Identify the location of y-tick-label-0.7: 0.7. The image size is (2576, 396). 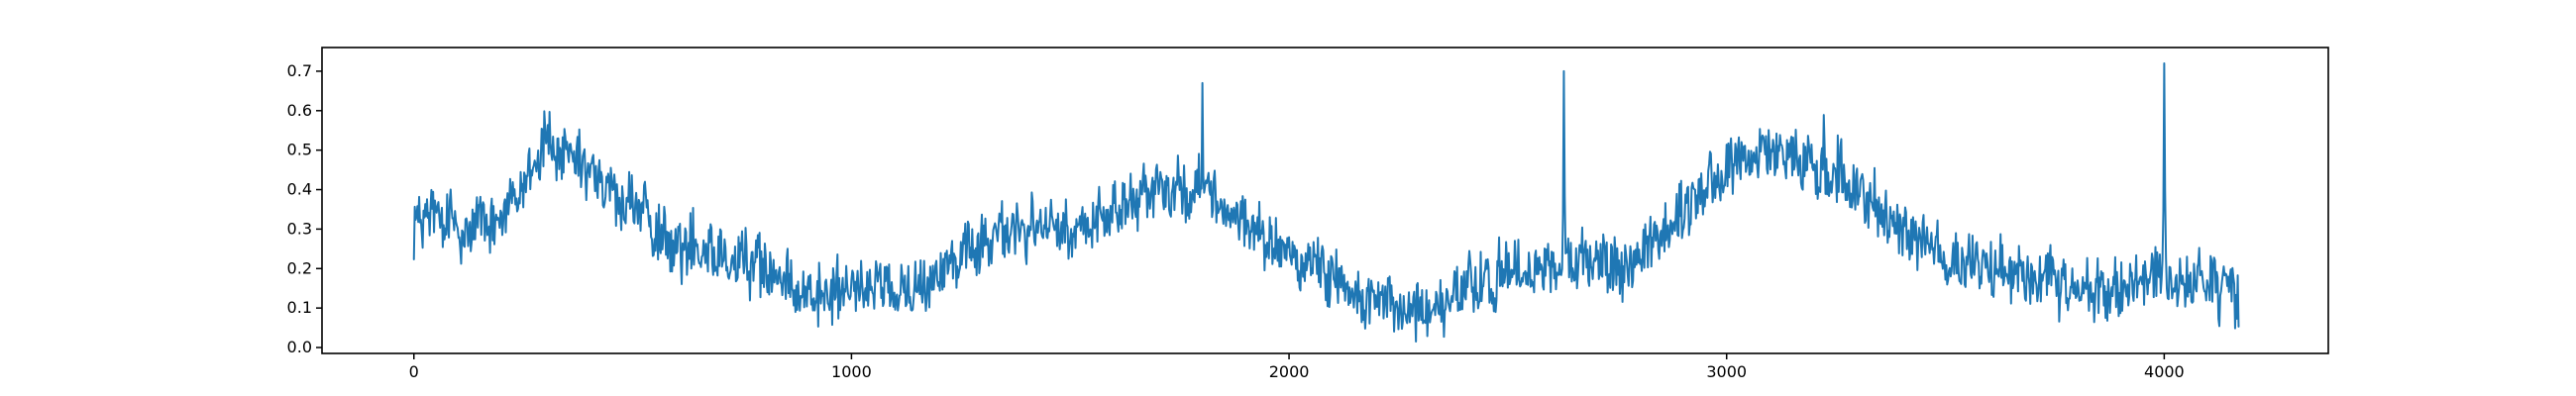
(299, 70).